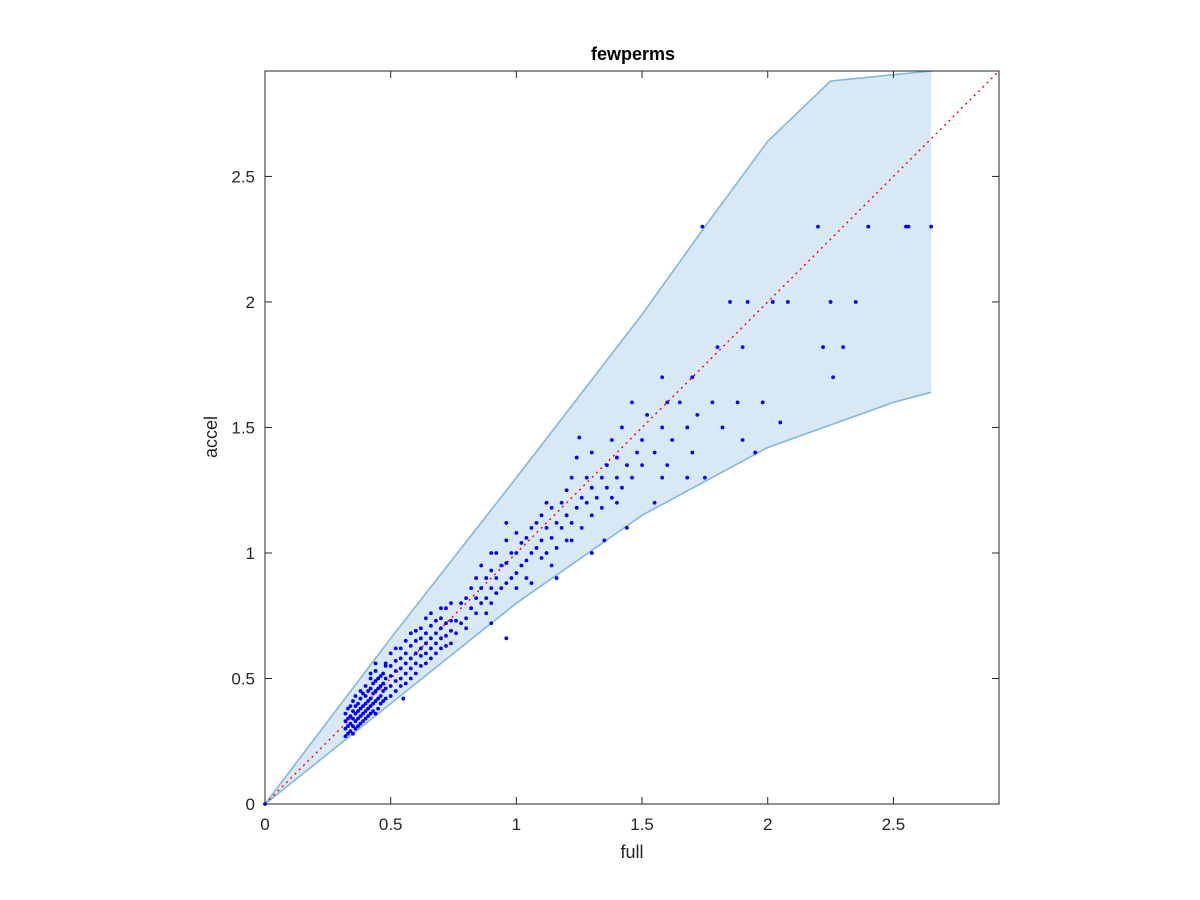 This screenshot has width=1200, height=900. I want to click on x-tick-label: 0, so click(264, 824).